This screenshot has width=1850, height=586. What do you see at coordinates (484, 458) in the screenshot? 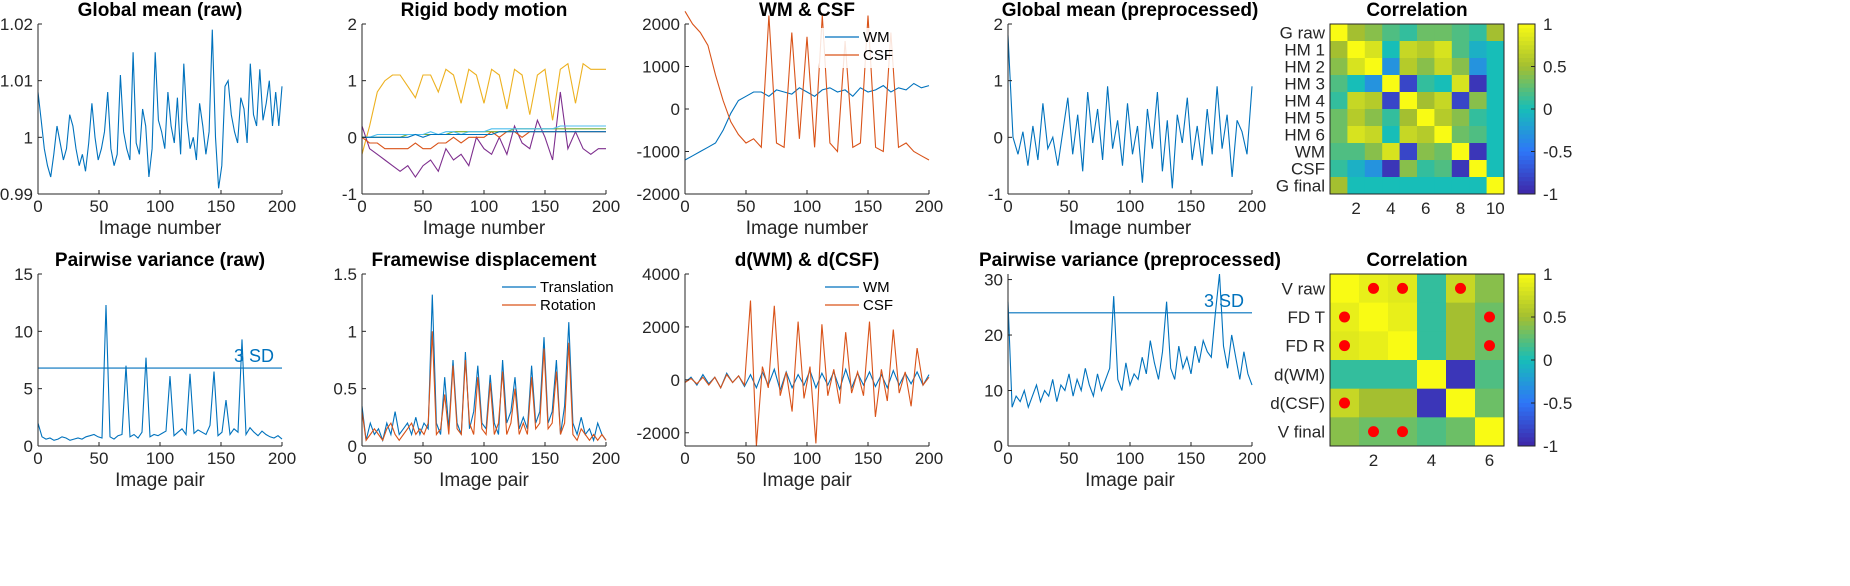
I see `fd-xtick-label: 100` at bounding box center [484, 458].